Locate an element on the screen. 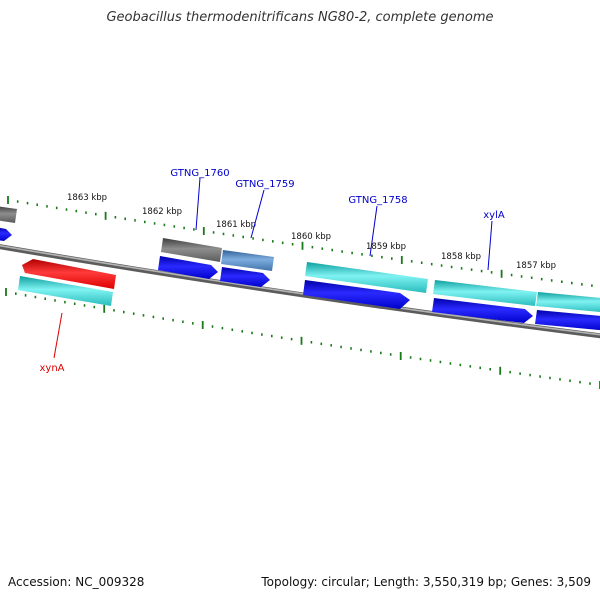  gene-feature-cyan-right is located at coordinates (568, 302).